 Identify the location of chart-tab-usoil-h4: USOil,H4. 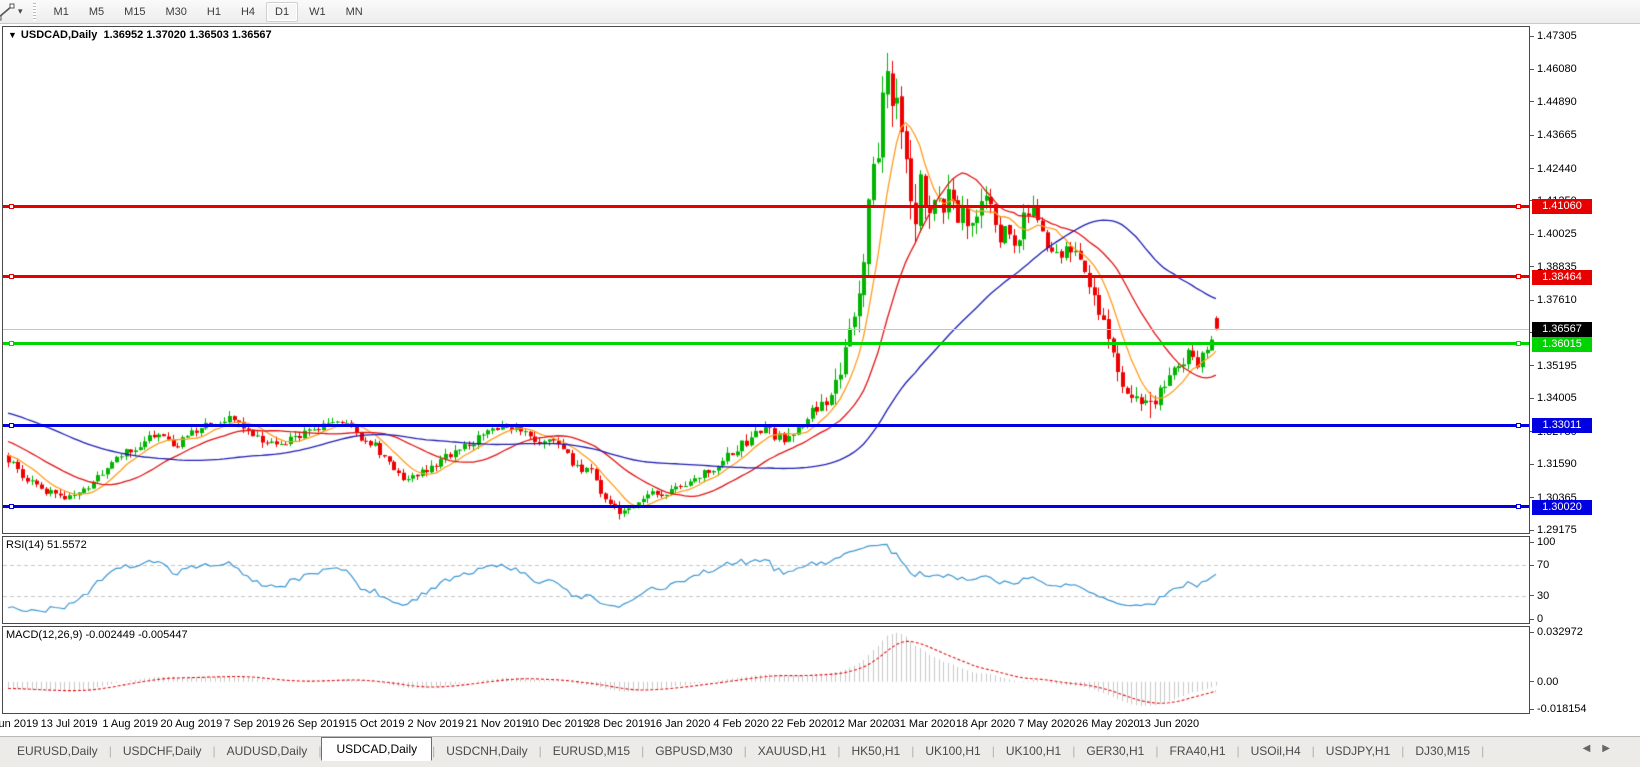
(1275, 750).